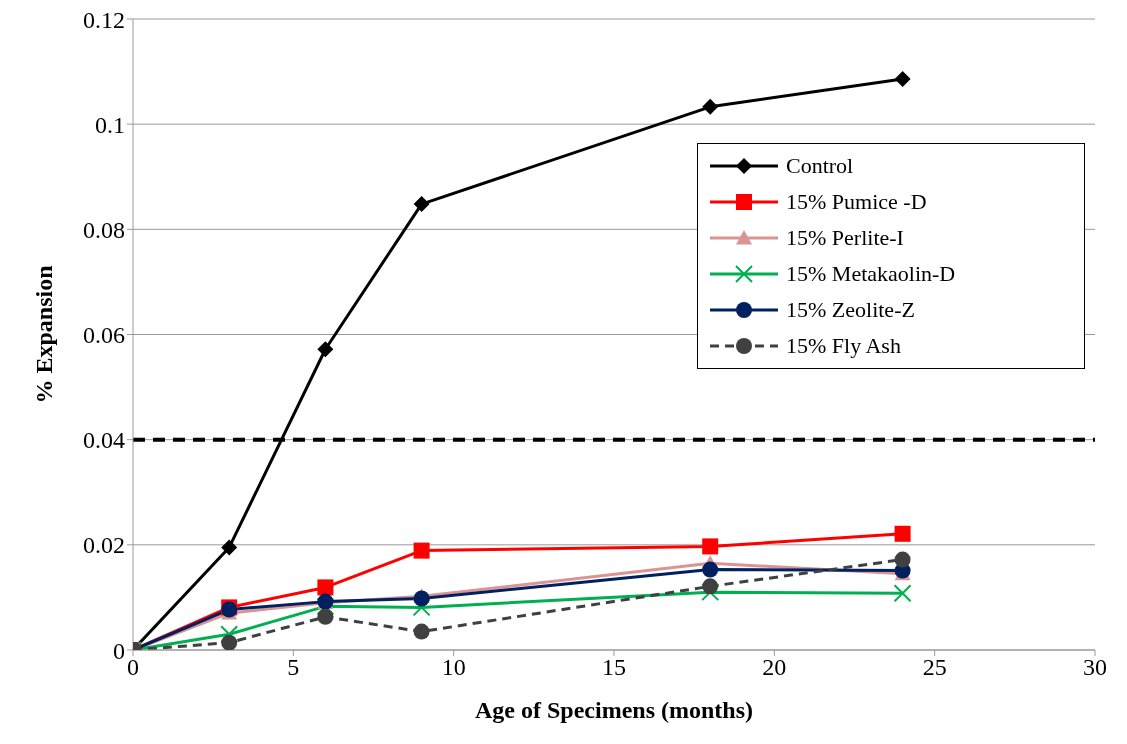  I want to click on x-tick-label: 5, so click(293, 667).